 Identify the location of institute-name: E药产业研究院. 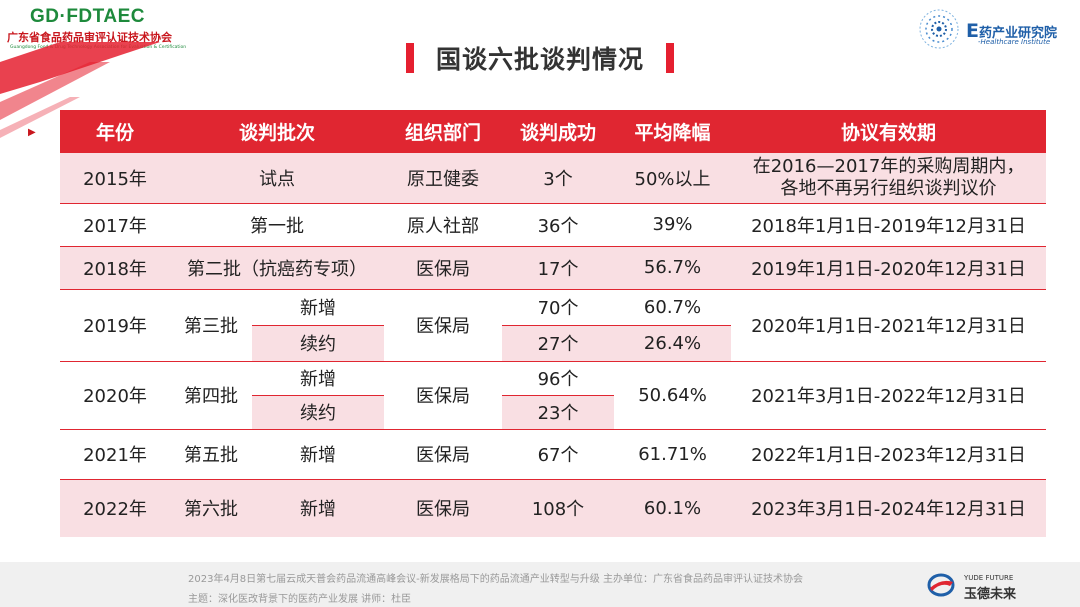
(1011, 31).